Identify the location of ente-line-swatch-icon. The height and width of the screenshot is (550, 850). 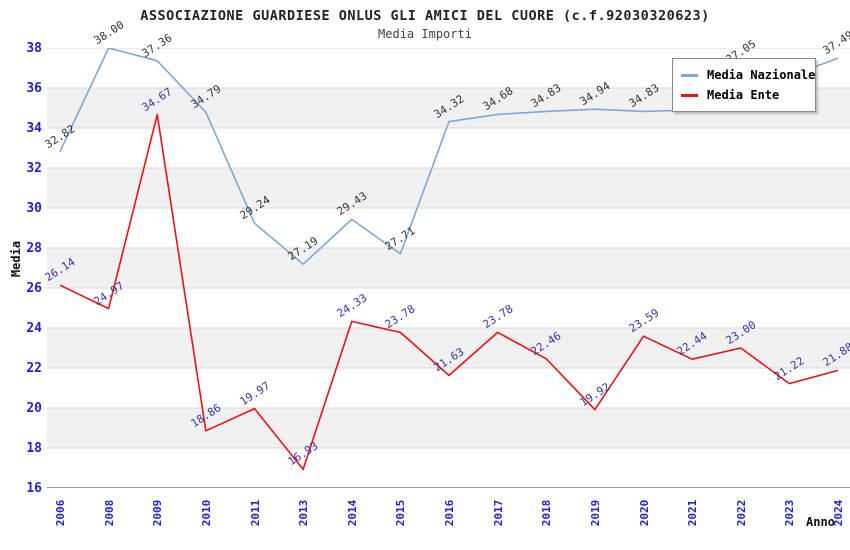
(689, 95).